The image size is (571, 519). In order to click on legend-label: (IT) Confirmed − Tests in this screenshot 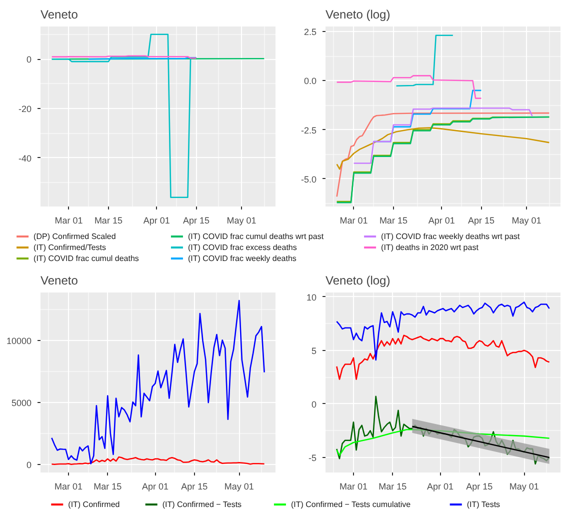, I will do `click(202, 504)`.